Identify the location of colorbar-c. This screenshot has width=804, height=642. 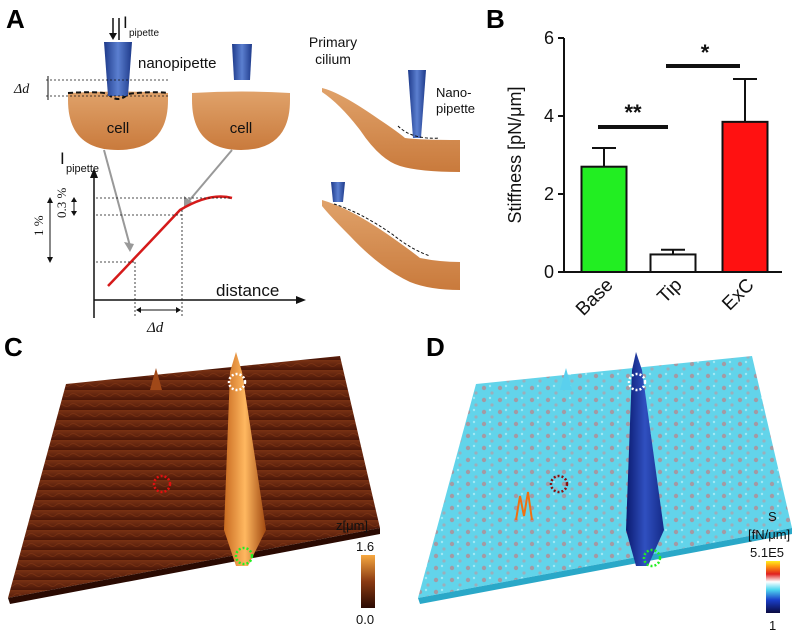
(368, 581).